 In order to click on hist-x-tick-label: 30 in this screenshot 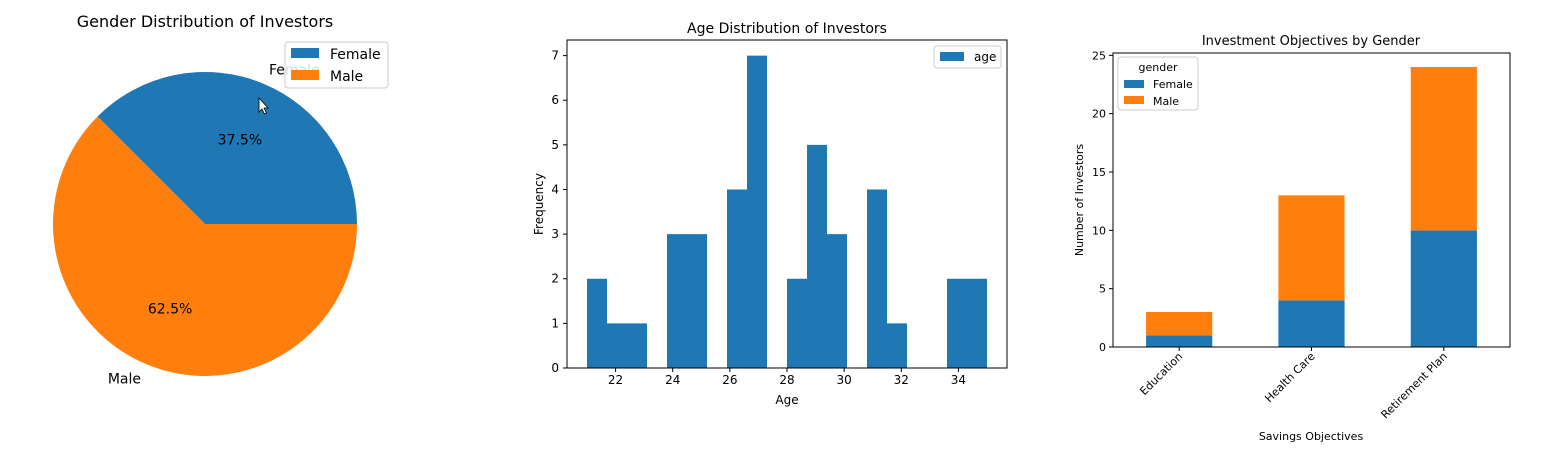, I will do `click(844, 380)`.